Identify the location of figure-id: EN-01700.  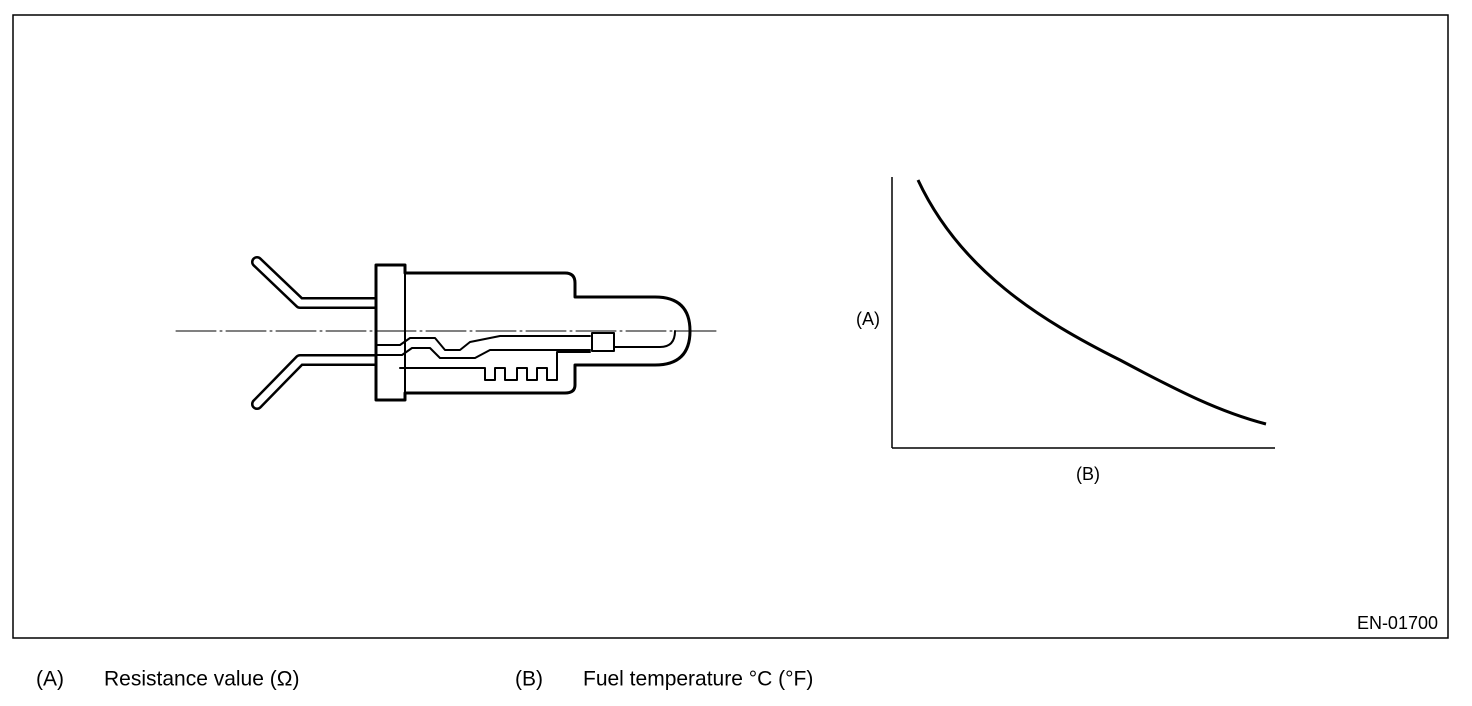
(1397, 623).